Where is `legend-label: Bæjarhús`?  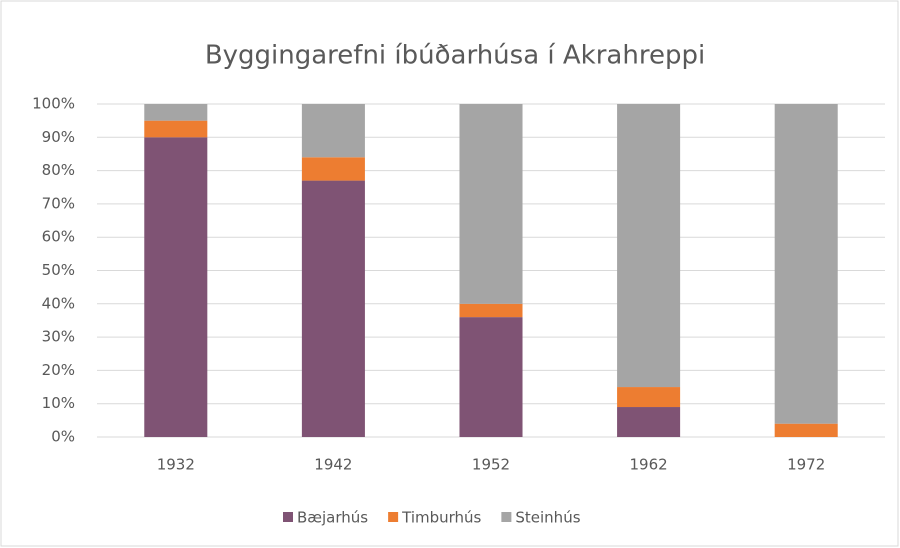 legend-label: Bæjarhús is located at coordinates (332, 518).